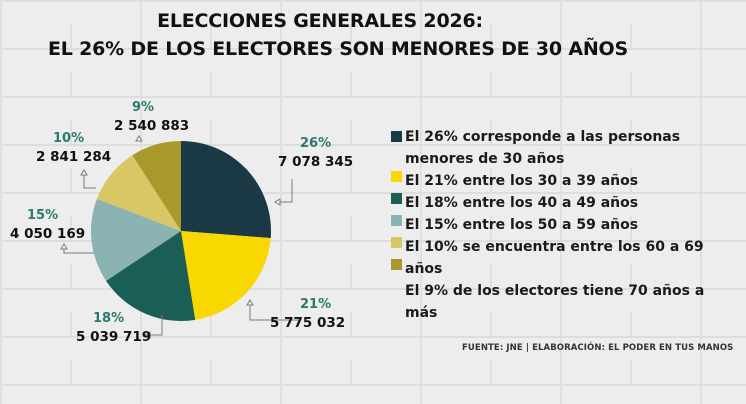 The image size is (746, 404). What do you see at coordinates (320, 21) in the screenshot?
I see `title-line-1: ELECCIONES GENERALES 2026:` at bounding box center [320, 21].